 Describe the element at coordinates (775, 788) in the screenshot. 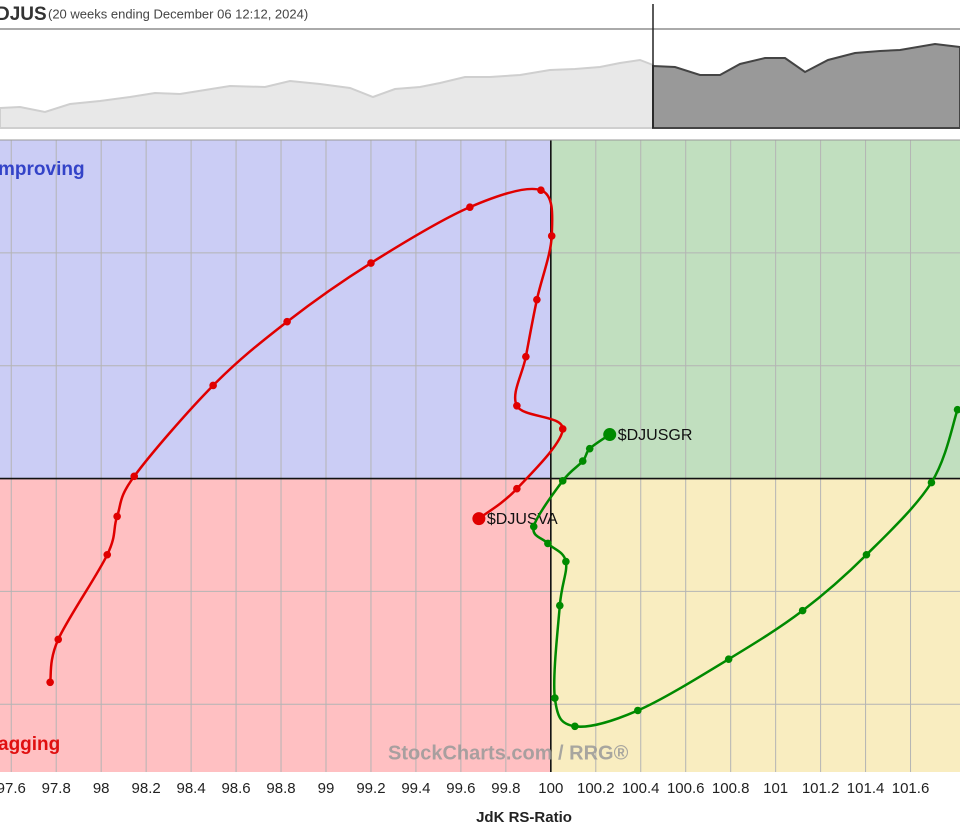

I see `x-tick-label: 101` at that location.